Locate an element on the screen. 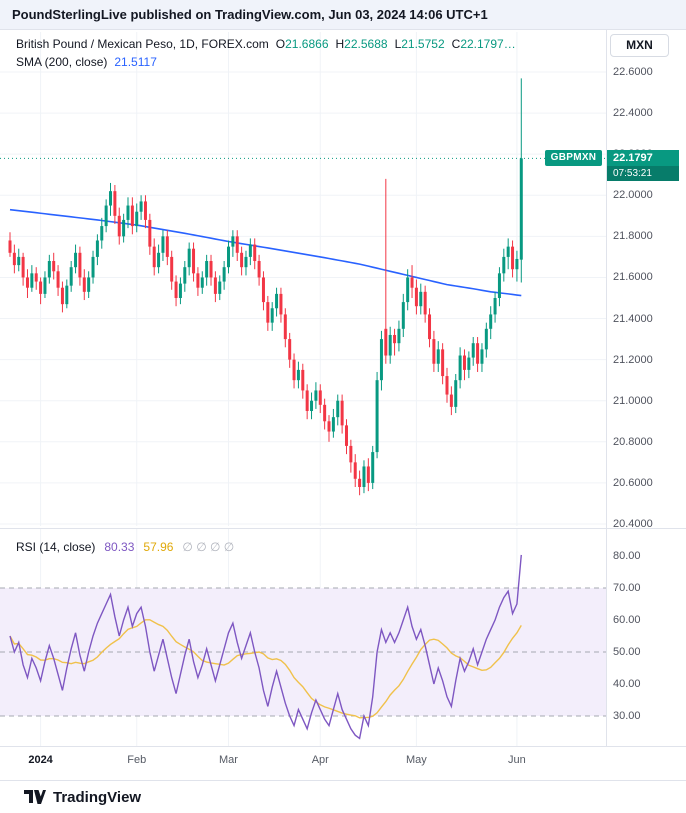 Image resolution: width=686 pixels, height=813 pixels. bar-countdown-label: 07:53:21 is located at coordinates (643, 173).